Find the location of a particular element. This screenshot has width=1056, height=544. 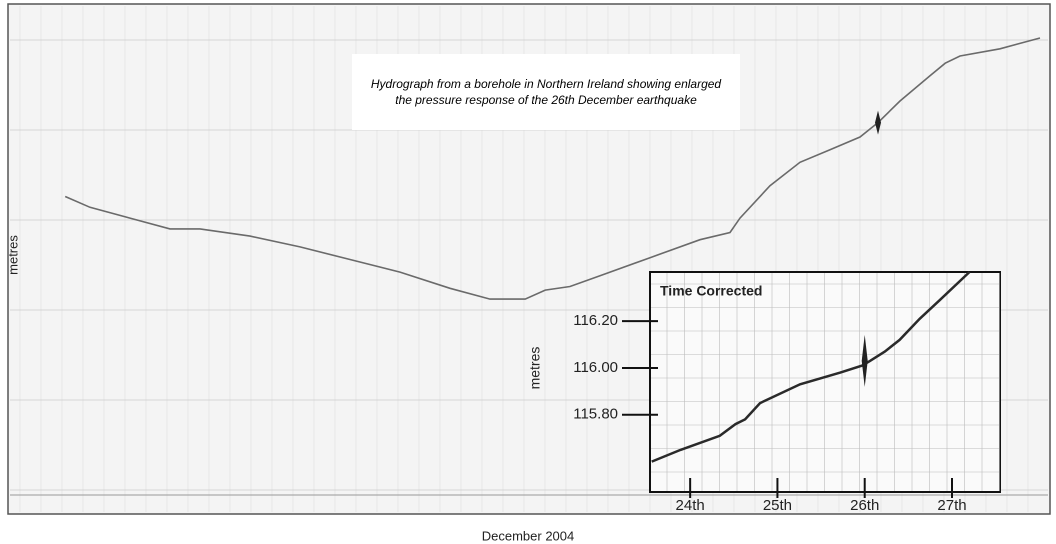

y-tick-label: 116.00 is located at coordinates (595, 367).